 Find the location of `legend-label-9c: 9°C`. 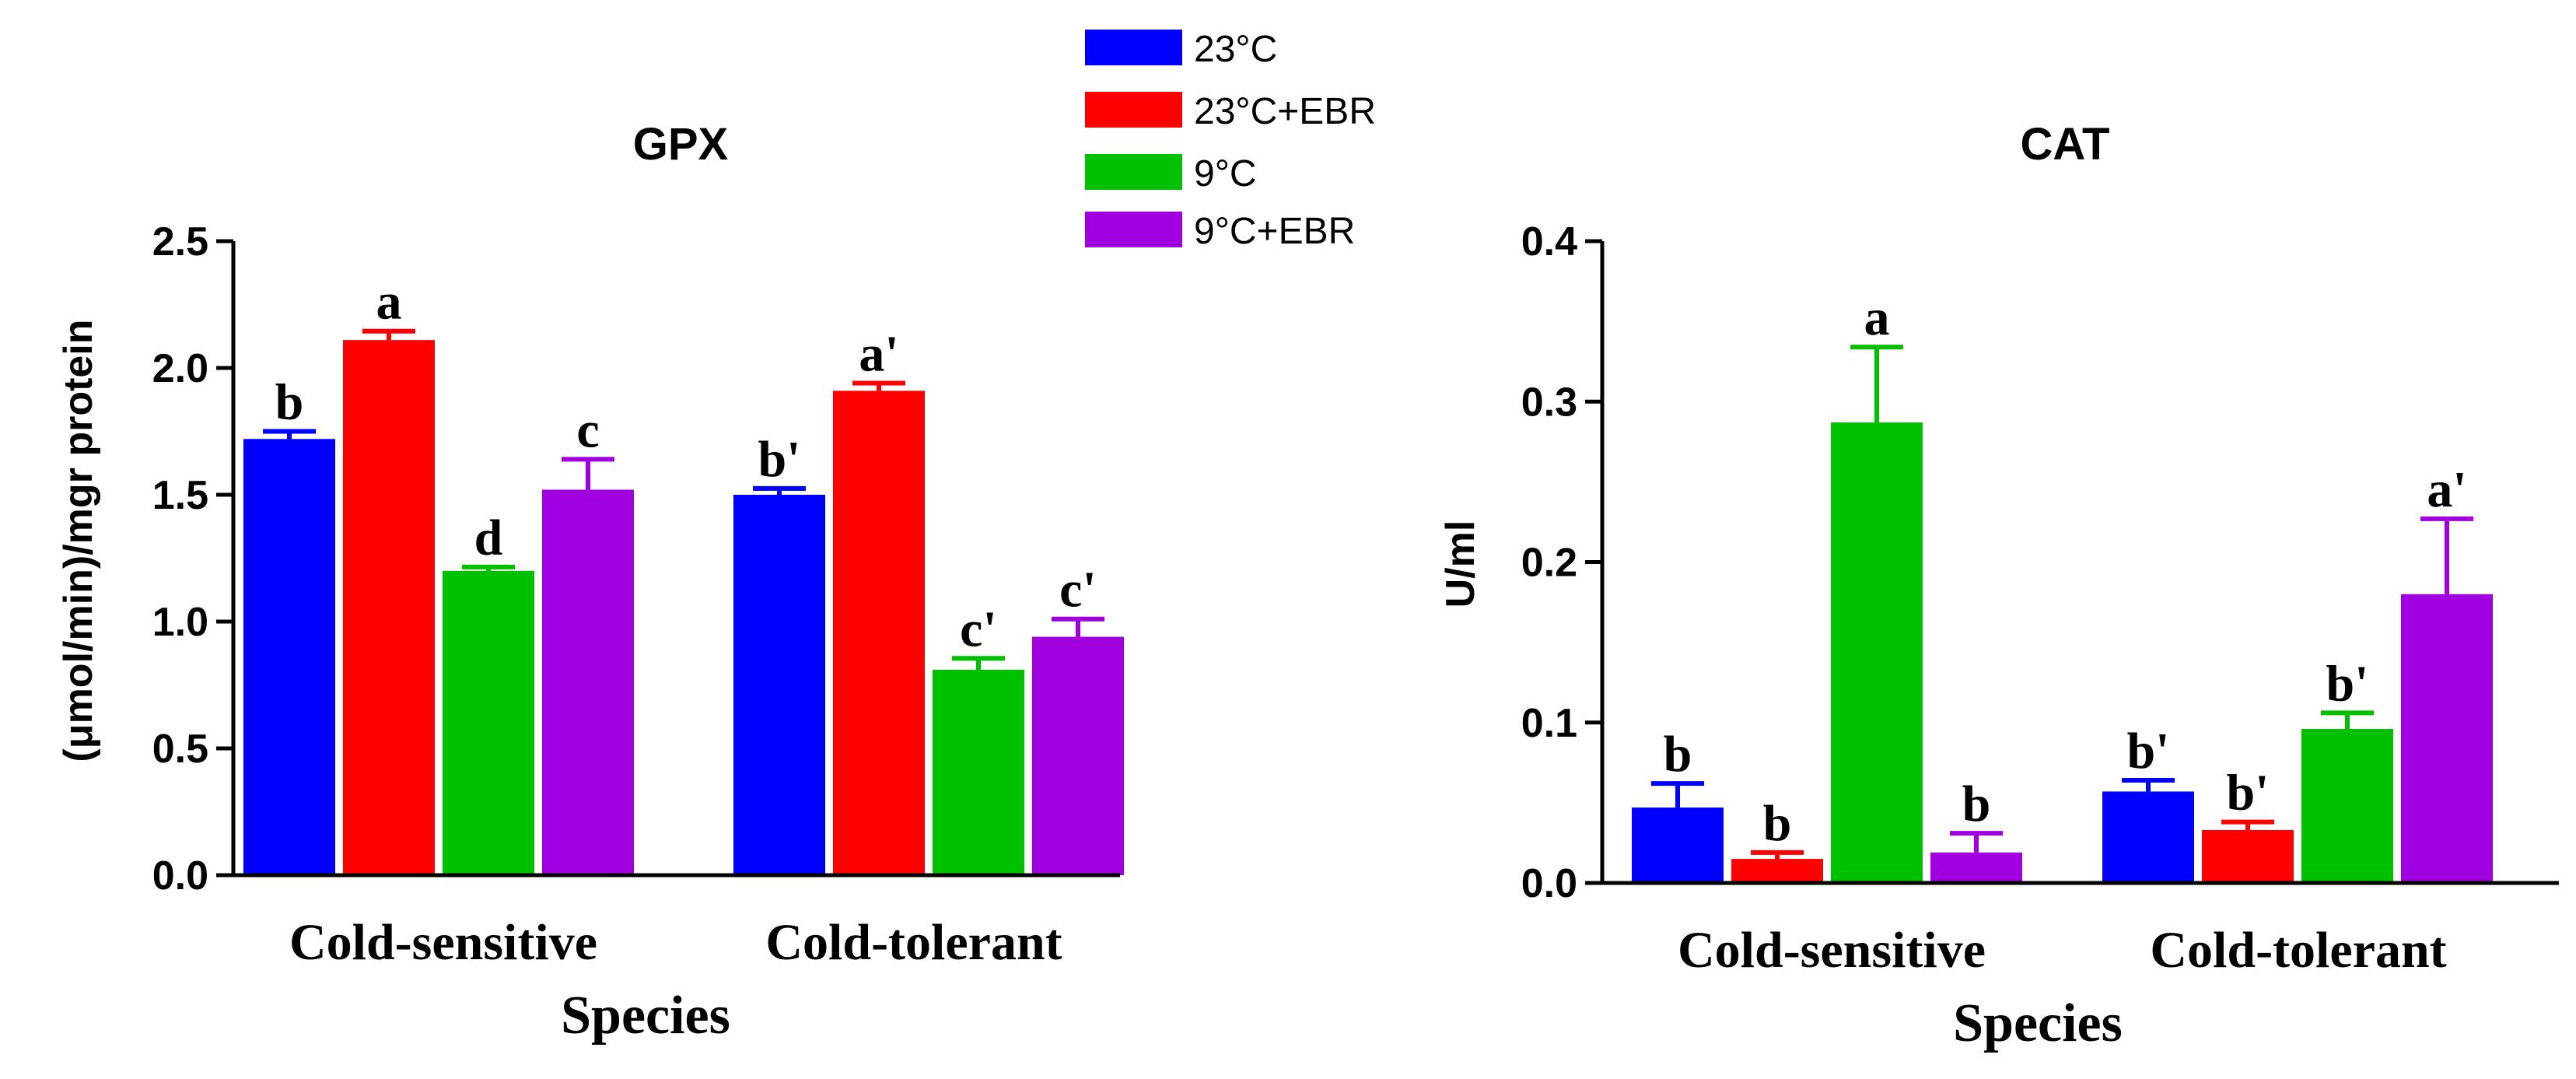

legend-label-9c: 9°C is located at coordinates (1226, 173).